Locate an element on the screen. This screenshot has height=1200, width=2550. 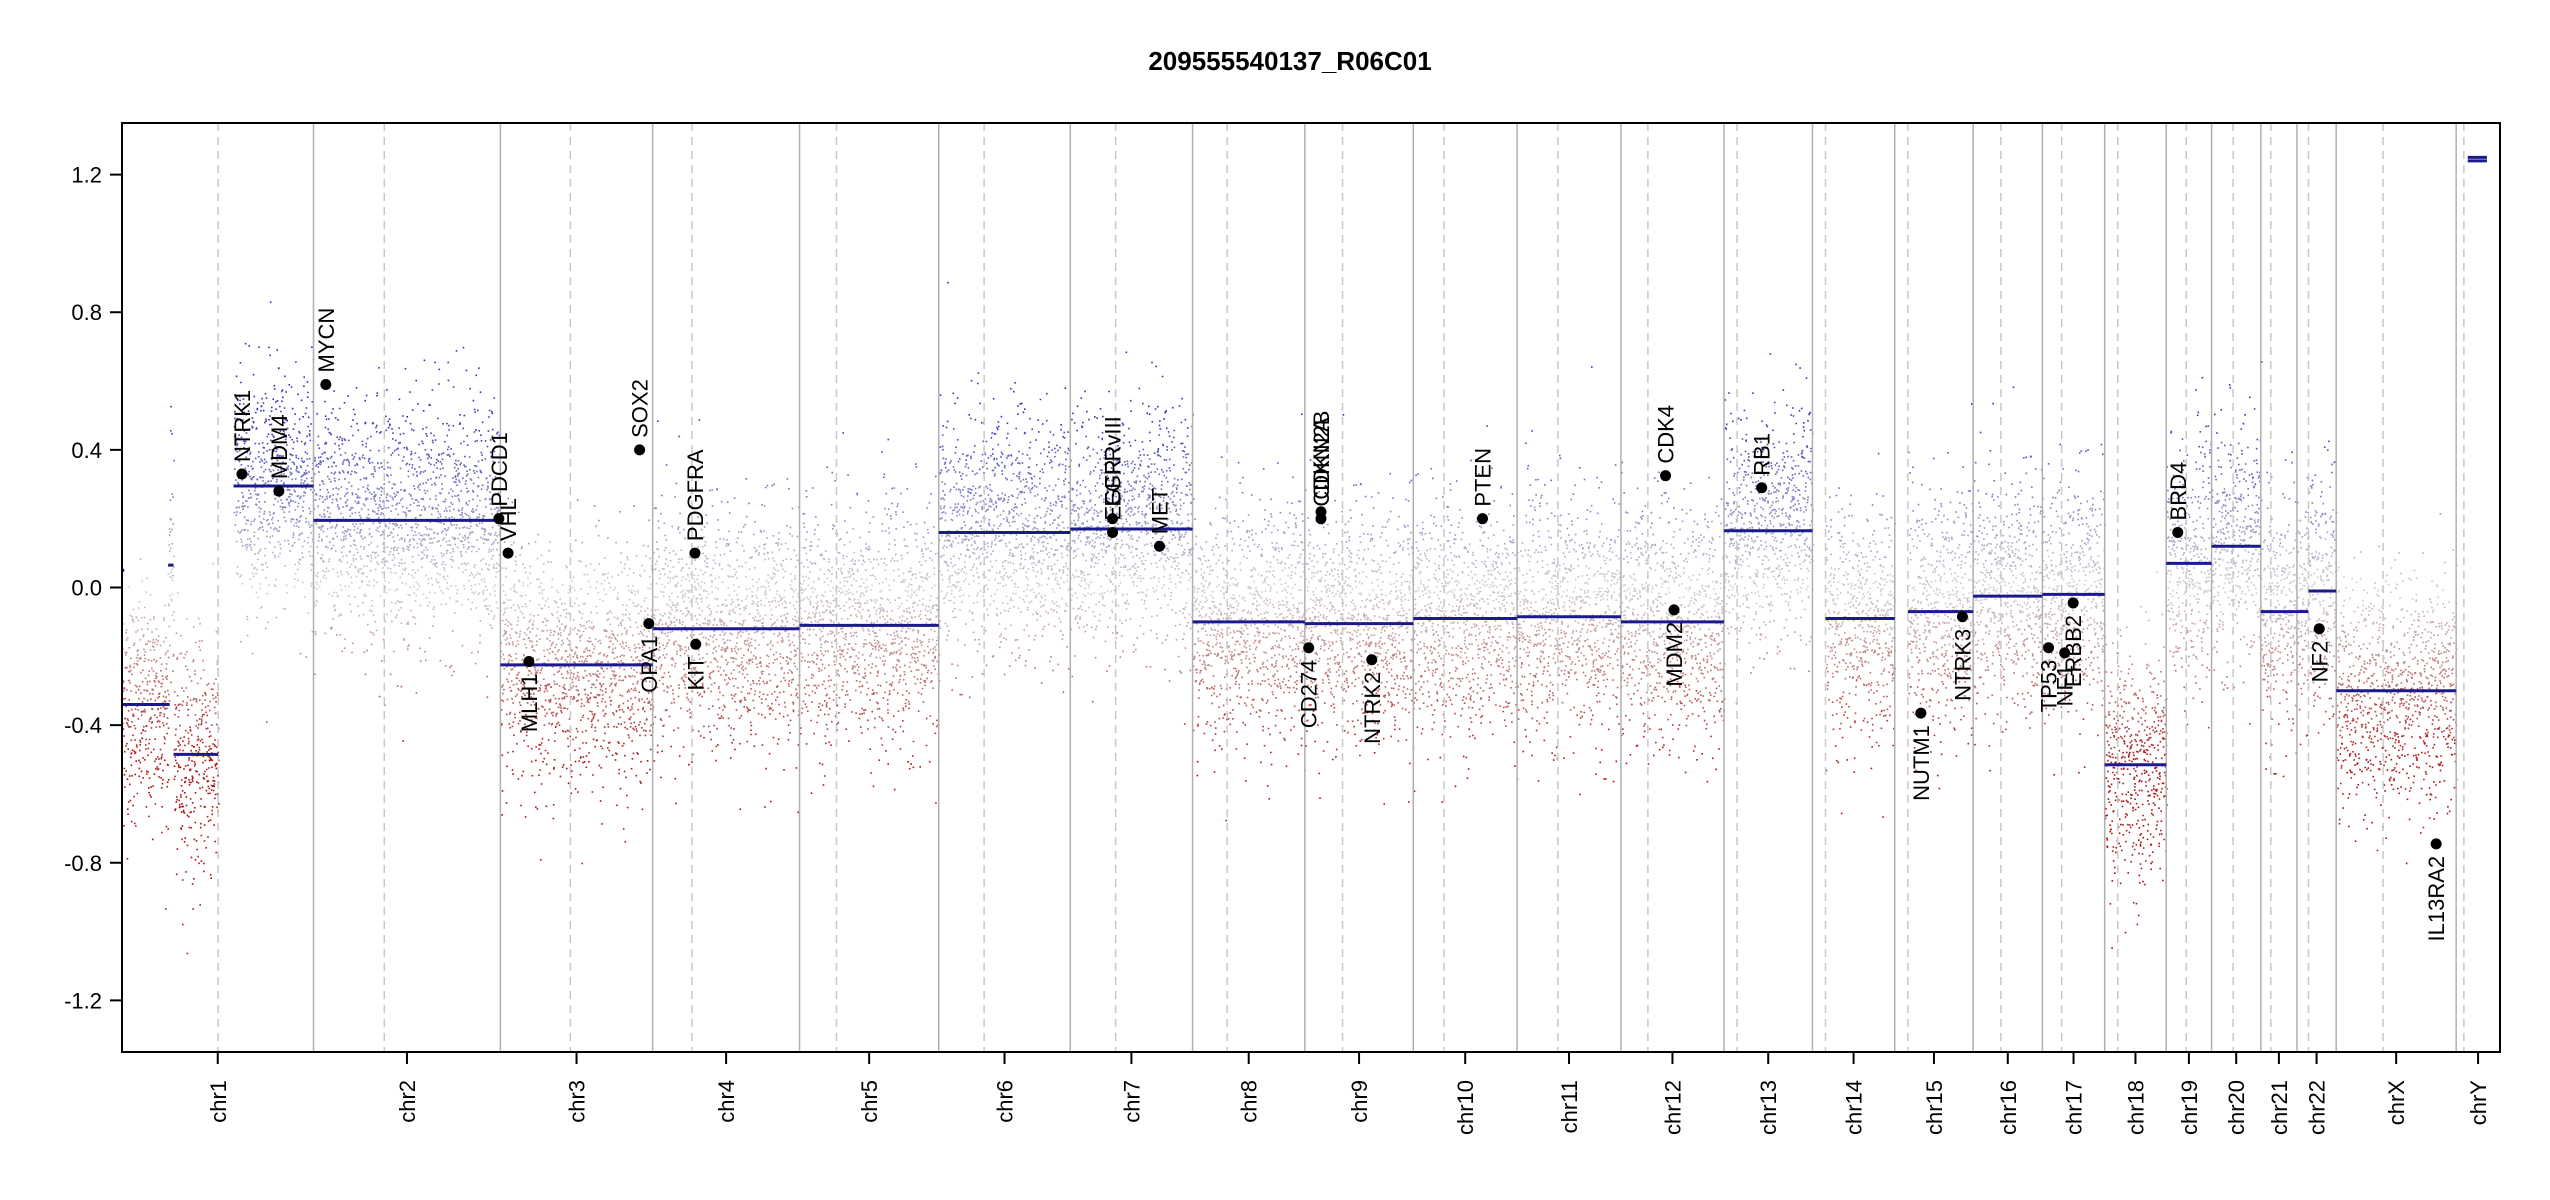
gene-label: NTRK1 is located at coordinates (242, 426).